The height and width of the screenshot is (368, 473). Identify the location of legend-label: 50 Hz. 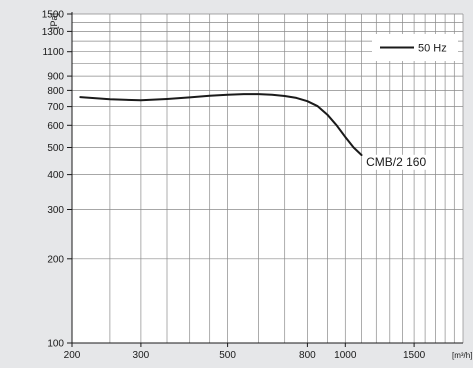
(432, 49).